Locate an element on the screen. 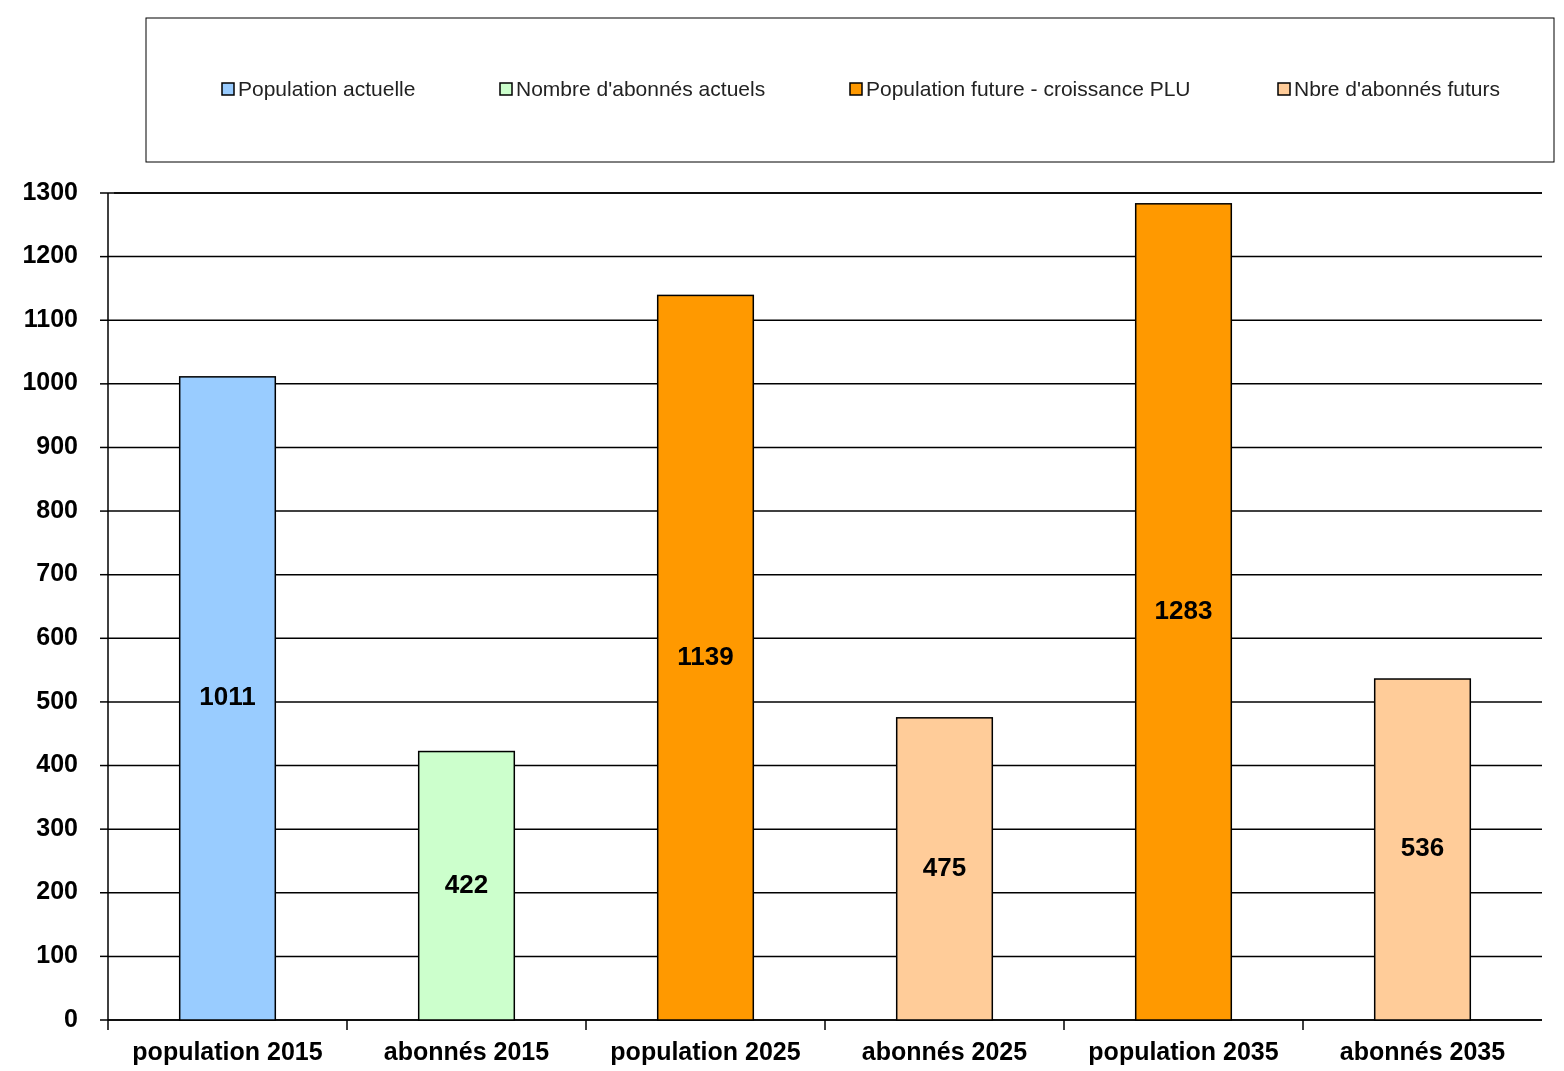 The height and width of the screenshot is (1071, 1564). y-tick-label: 1100 is located at coordinates (50, 317).